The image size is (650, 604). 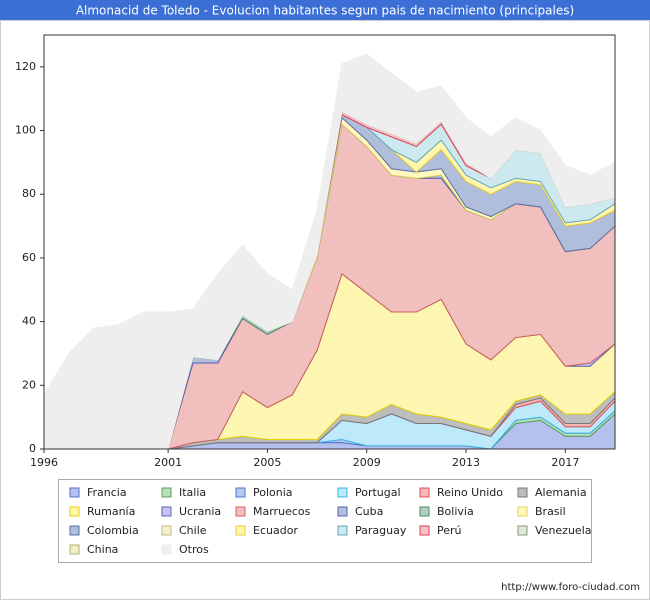 I want to click on legend-label: Venezuela, so click(x=563, y=530).